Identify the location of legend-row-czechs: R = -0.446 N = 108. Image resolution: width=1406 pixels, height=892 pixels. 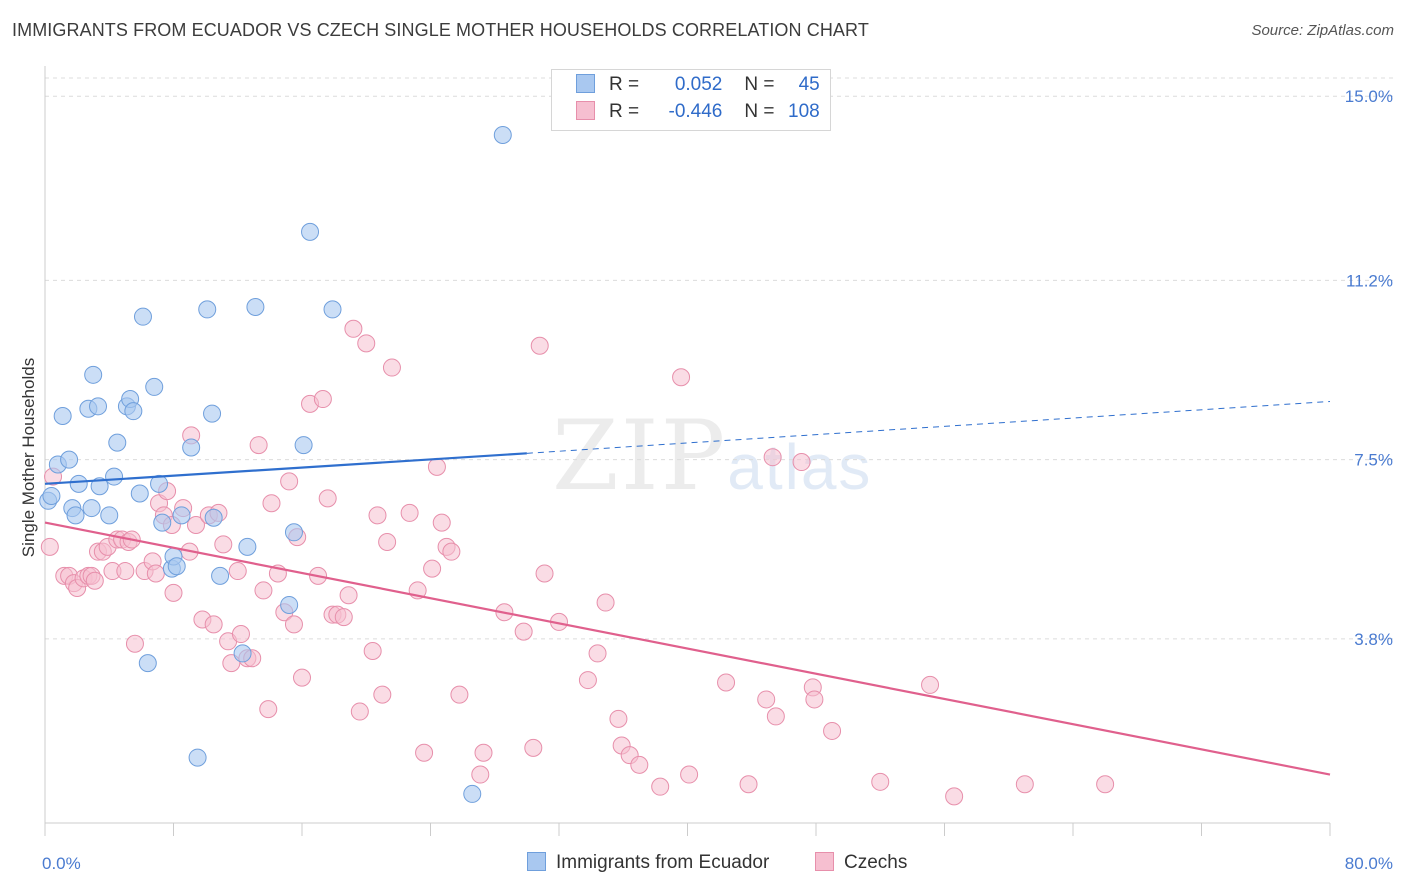
(698, 114).